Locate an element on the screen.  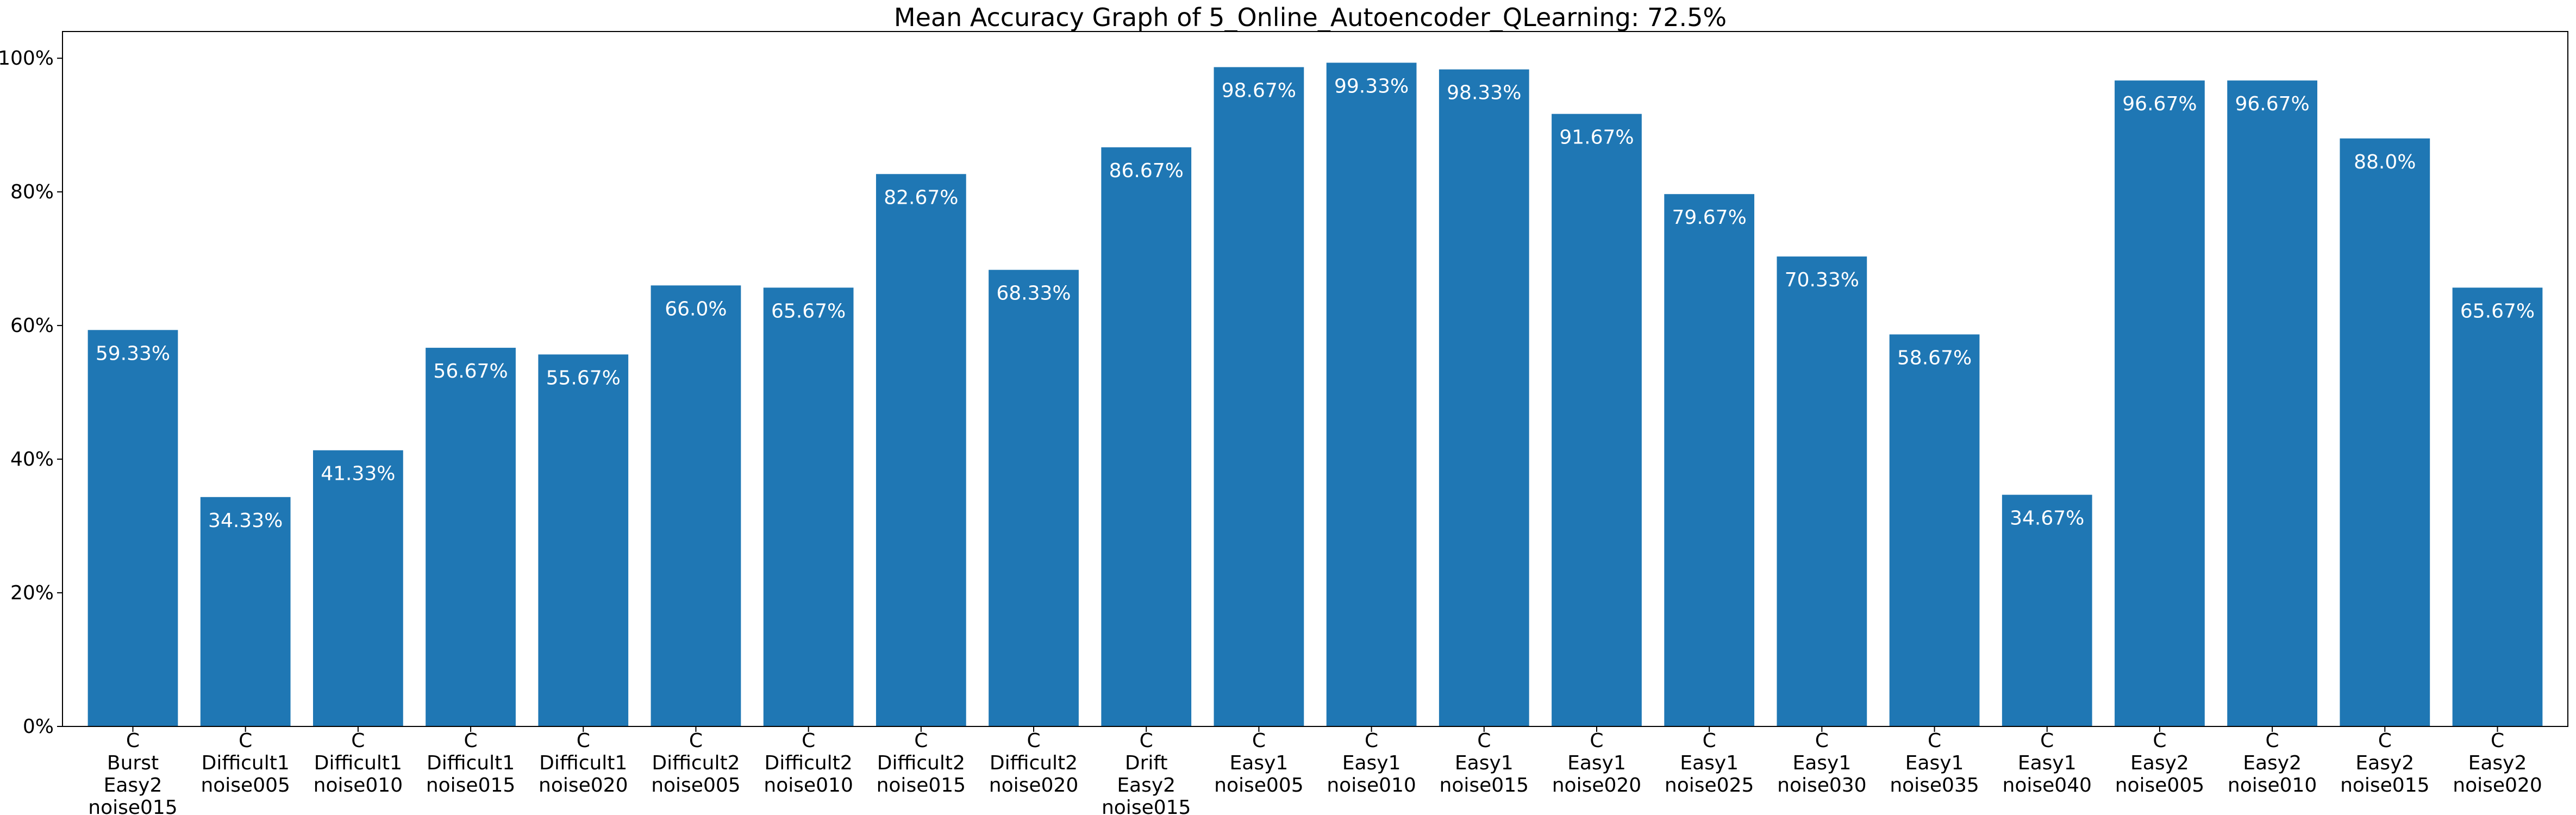
x-tick-label-17: C Easy1 noise040 is located at coordinates (2047, 763).